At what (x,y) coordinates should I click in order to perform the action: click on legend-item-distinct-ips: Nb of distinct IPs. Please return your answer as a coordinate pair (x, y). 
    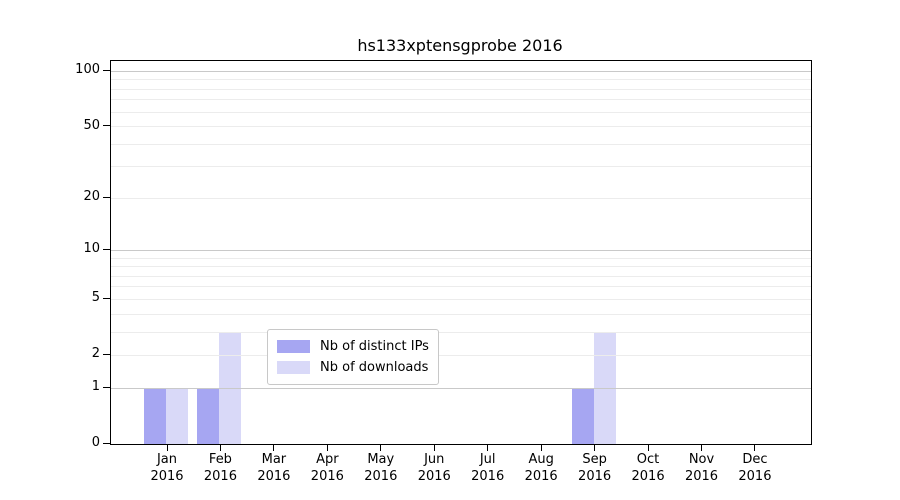
    Looking at the image, I should click on (353, 346).